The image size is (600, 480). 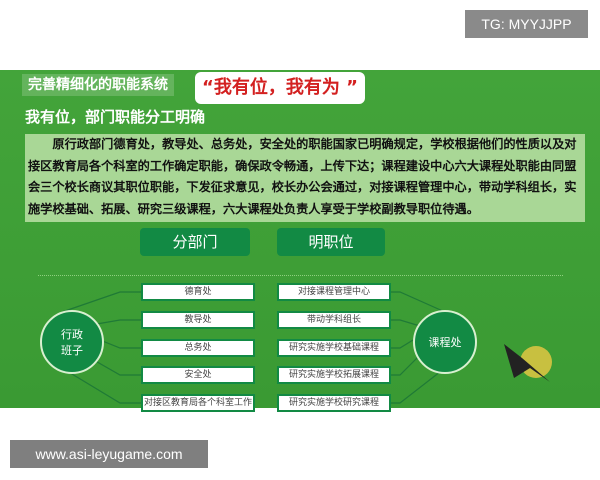 What do you see at coordinates (526, 24) in the screenshot?
I see `tg-badge: TG: MYYJJPP` at bounding box center [526, 24].